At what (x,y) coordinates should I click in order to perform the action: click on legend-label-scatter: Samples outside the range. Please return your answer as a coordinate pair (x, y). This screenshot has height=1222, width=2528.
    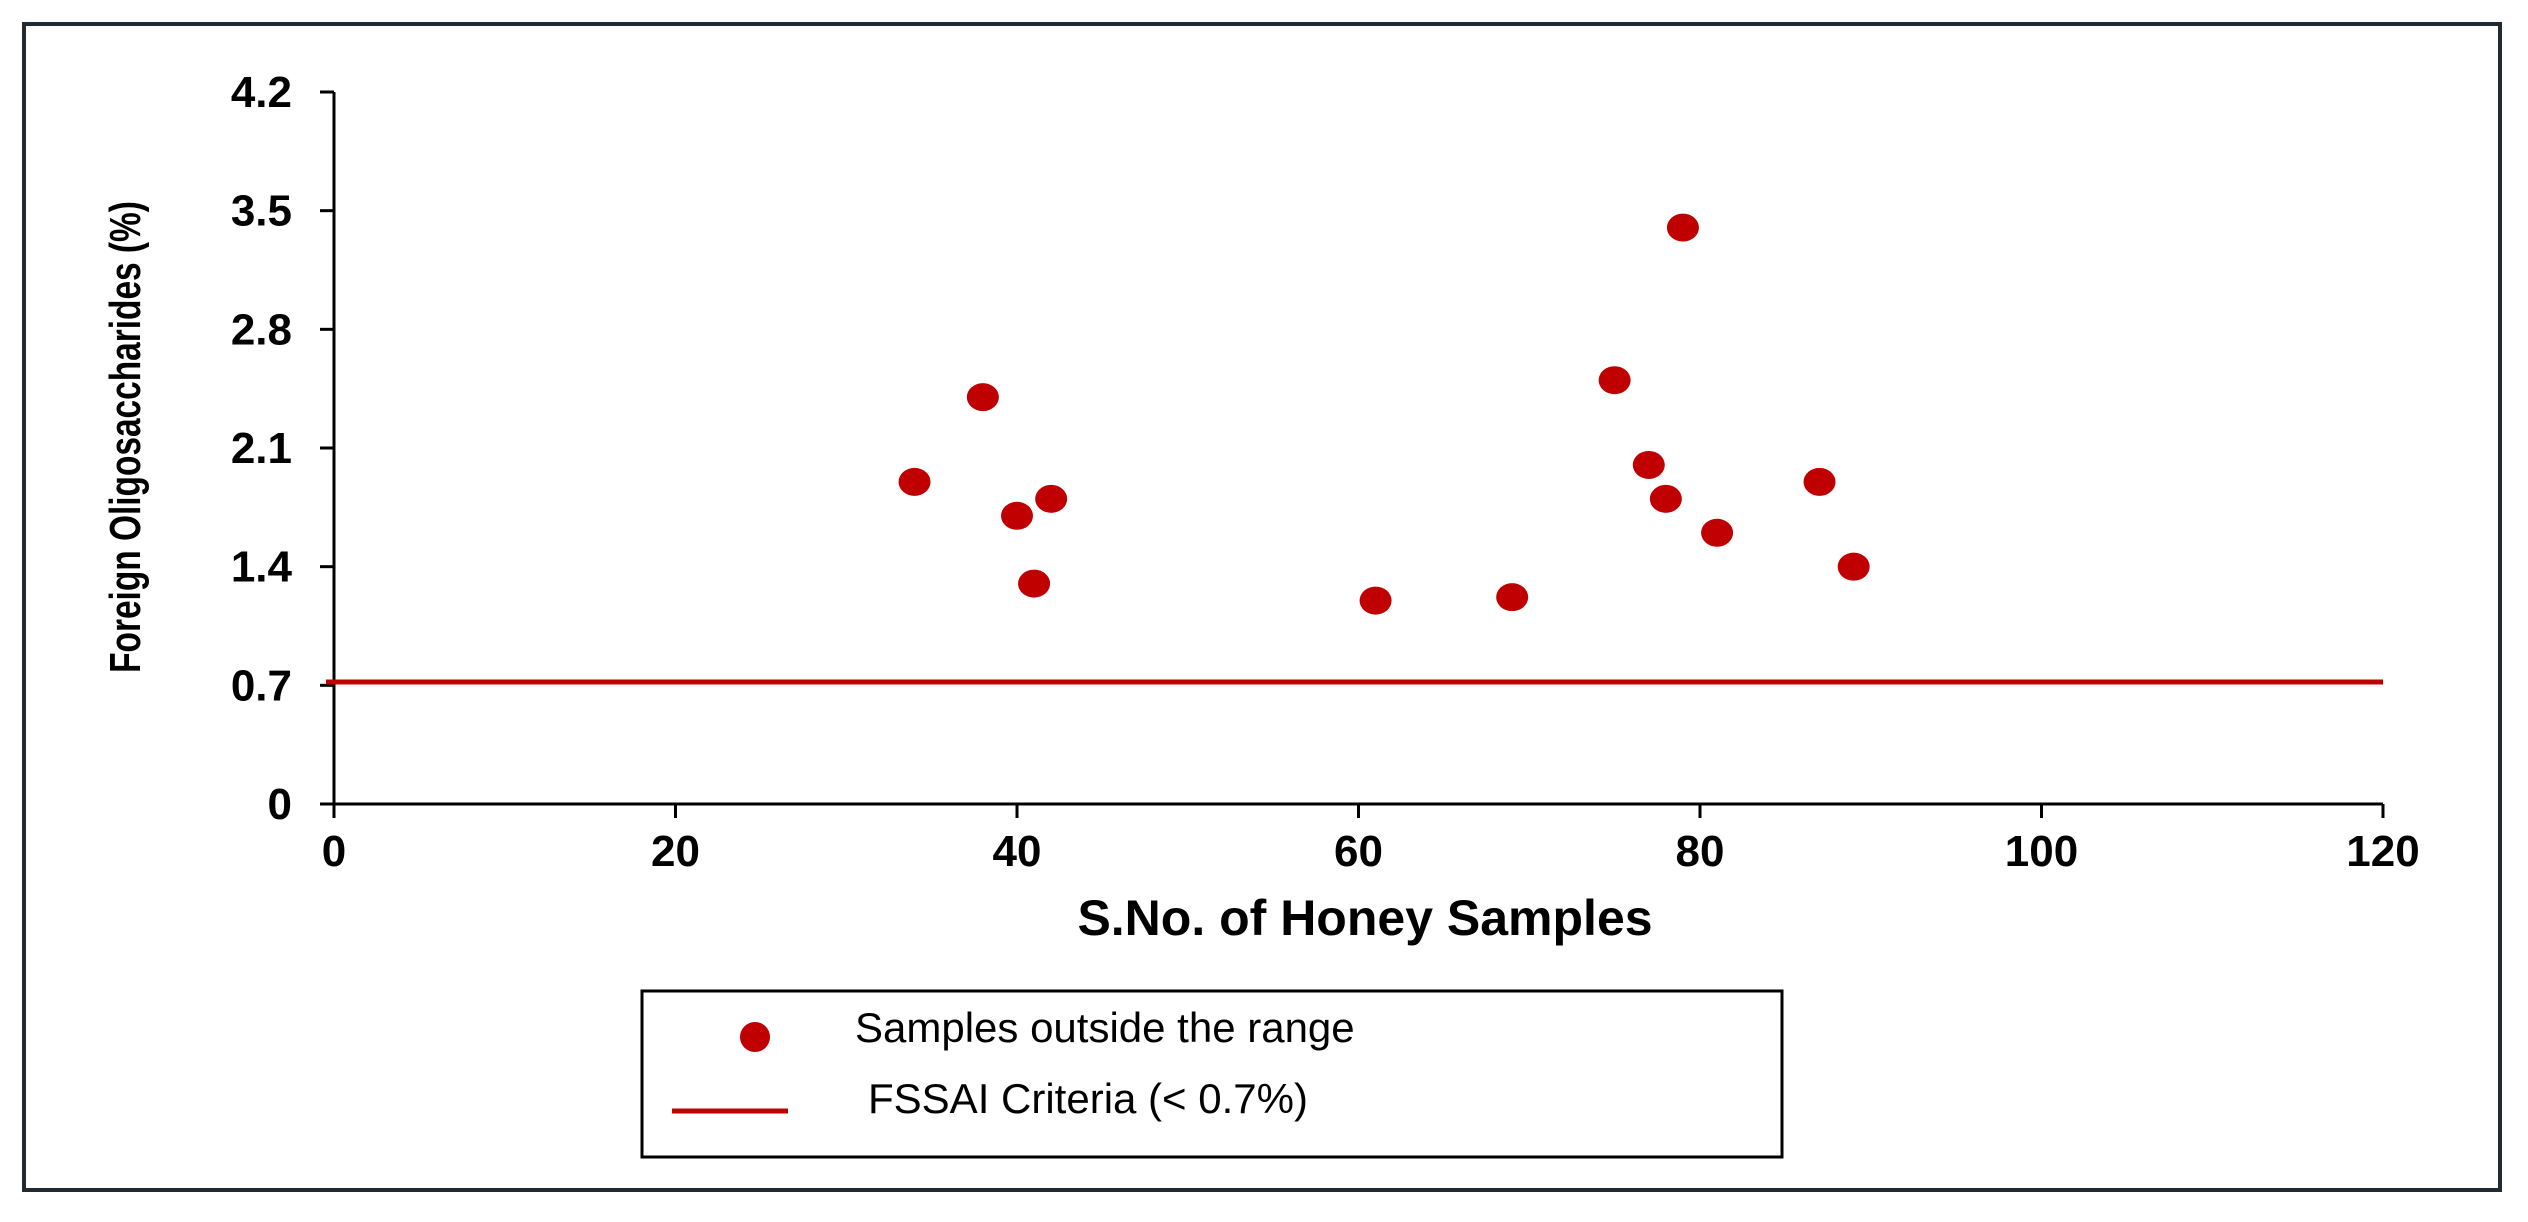
    Looking at the image, I should click on (1105, 1027).